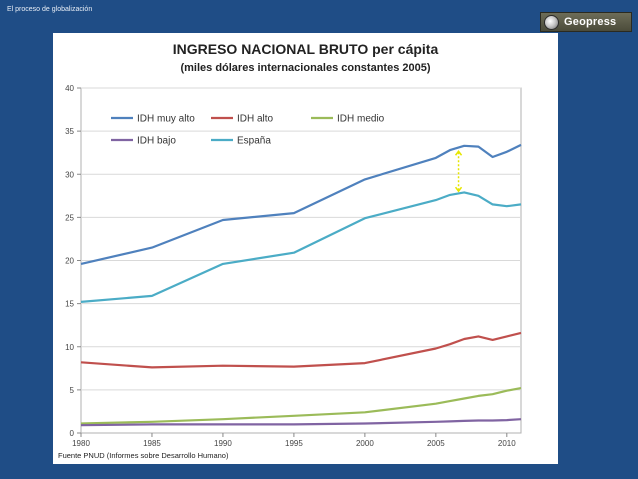 The width and height of the screenshot is (638, 479). Describe the element at coordinates (166, 119) in the screenshot. I see `legend-label-1: IDH muy alto` at that location.